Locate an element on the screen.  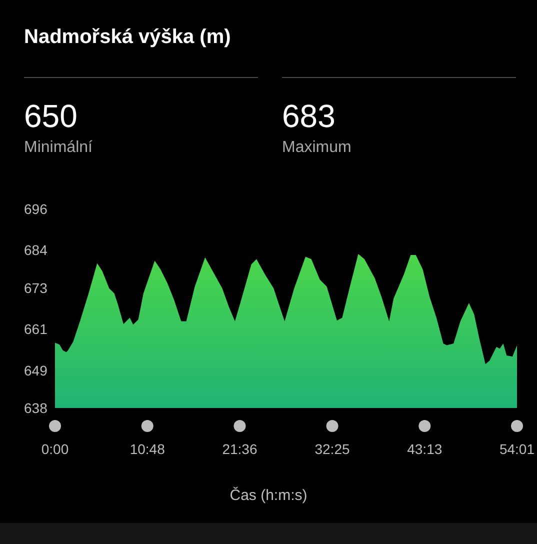
text: 683 is located at coordinates (309, 116).